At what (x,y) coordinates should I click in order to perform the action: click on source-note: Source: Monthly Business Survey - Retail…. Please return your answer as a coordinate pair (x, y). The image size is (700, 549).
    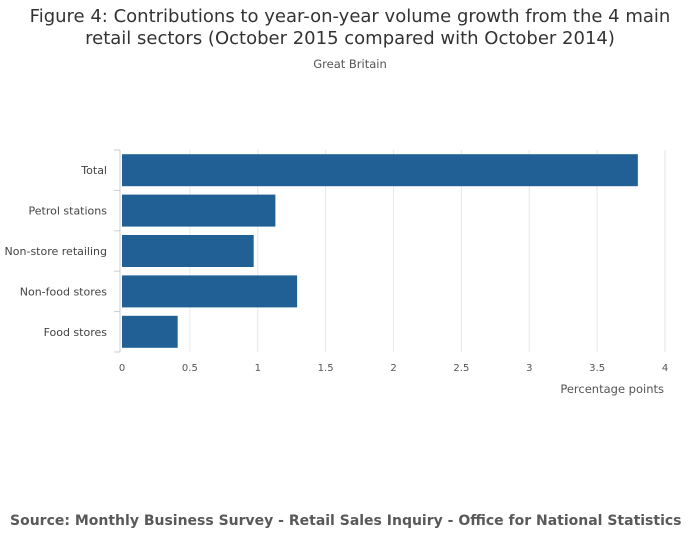
    Looking at the image, I should click on (346, 521).